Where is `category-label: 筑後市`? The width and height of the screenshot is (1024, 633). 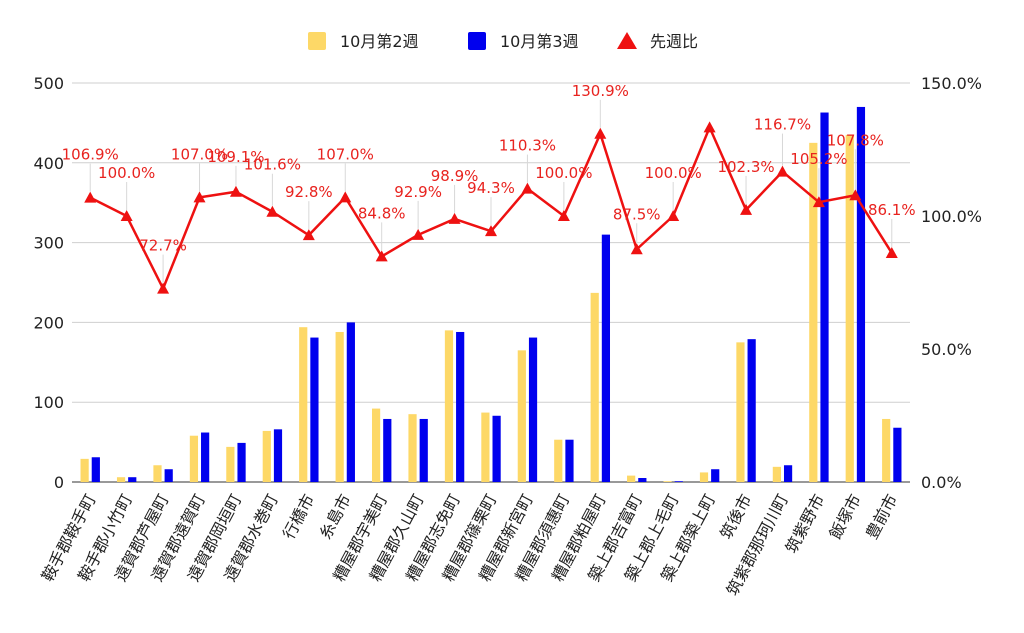 category-label: 筑後市 is located at coordinates (735, 516).